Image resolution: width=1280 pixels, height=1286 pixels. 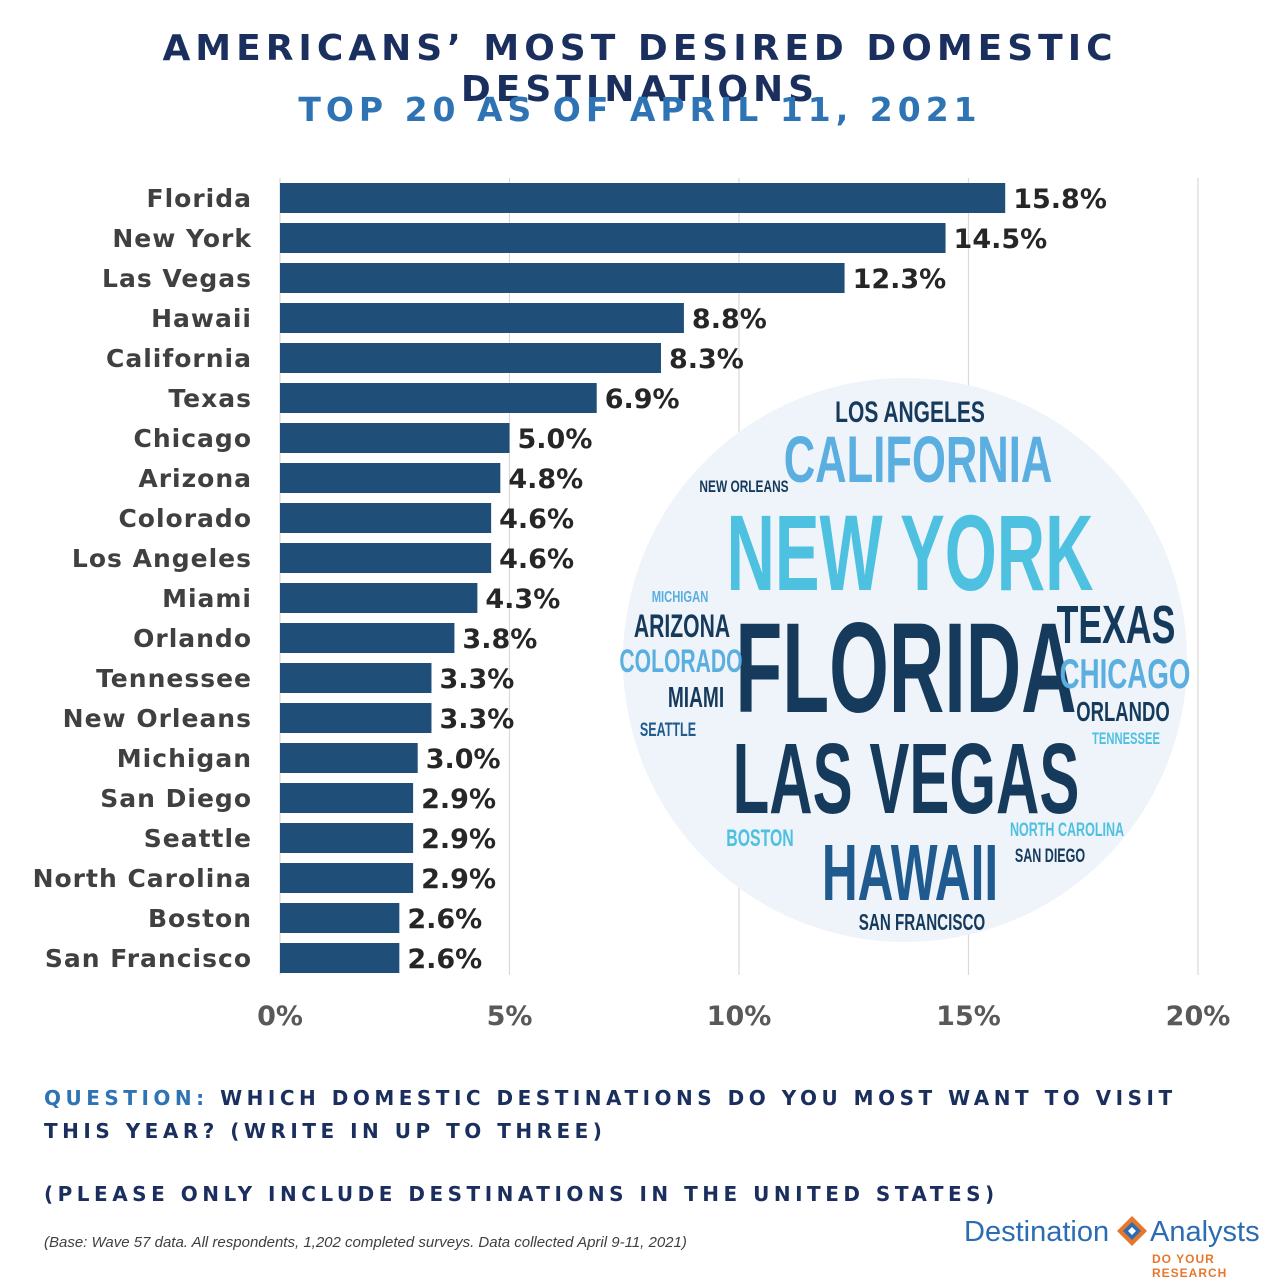 I want to click on word-cloud-word: CALIFORNIA, so click(x=918, y=459).